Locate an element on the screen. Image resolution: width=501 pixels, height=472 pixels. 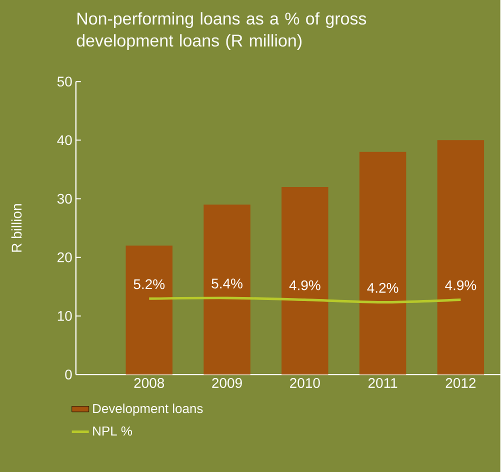
y-tick-label: 0 is located at coordinates (68, 374).